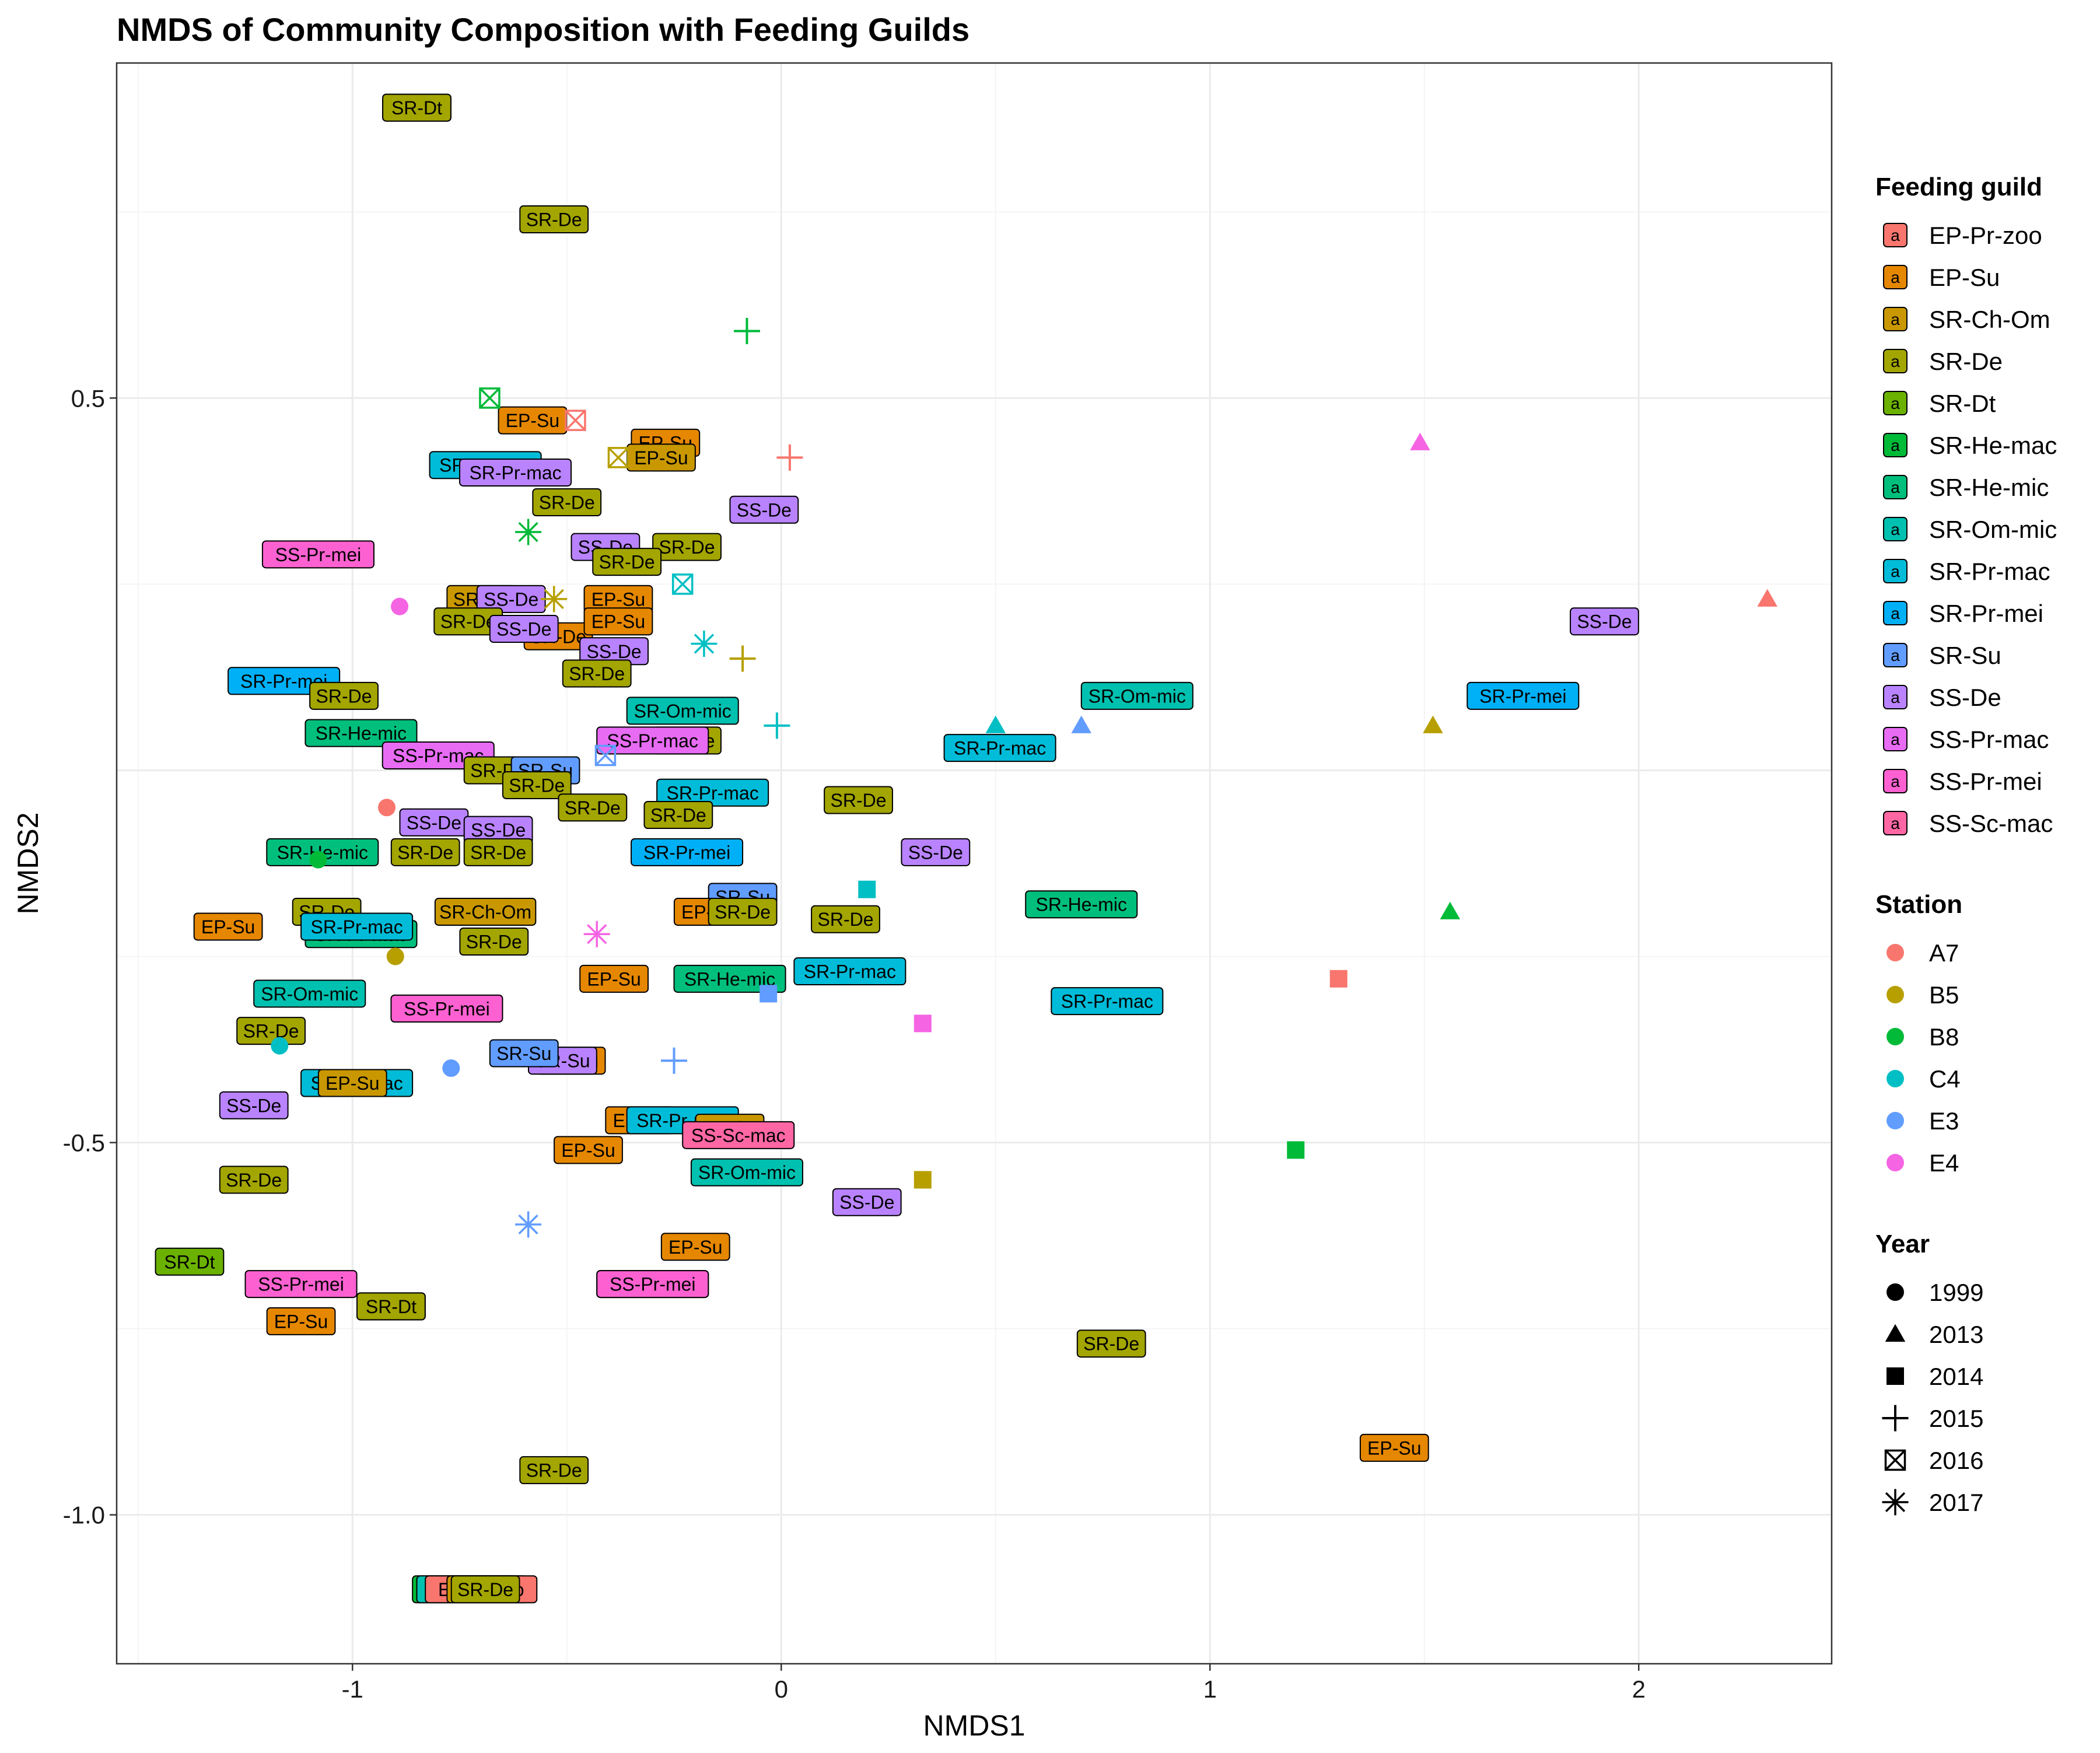 The image size is (2100, 1753). I want to click on guild-label: SR-Om-mic, so click(309, 993).